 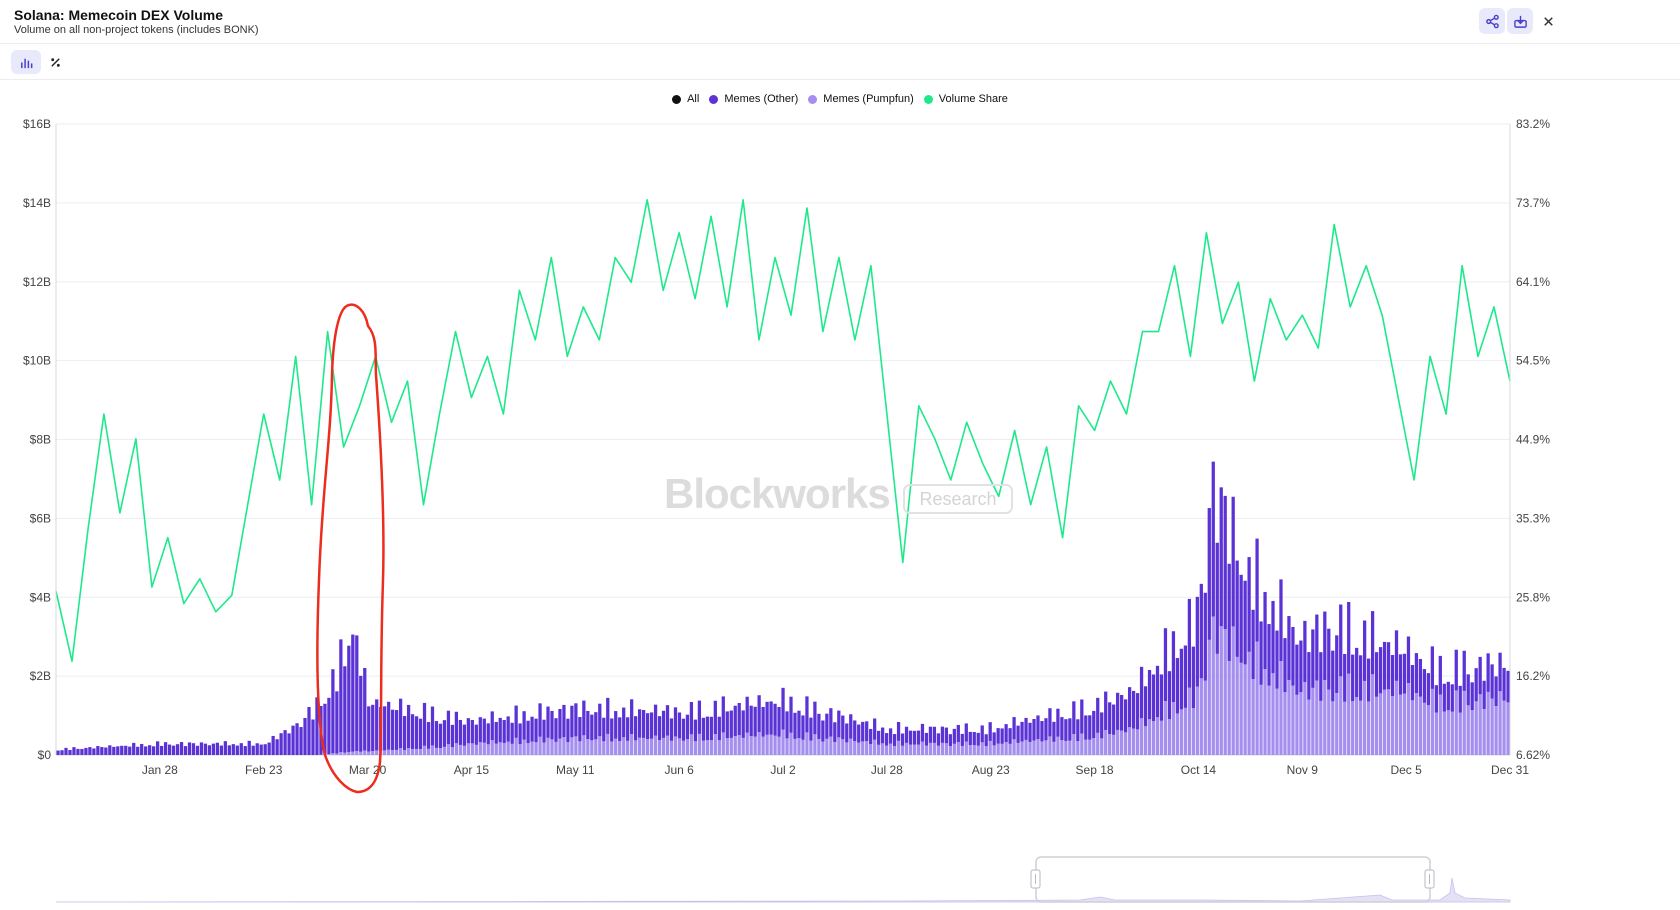 I want to click on legend-item-memes-other: Memes (Other), so click(x=753, y=99).